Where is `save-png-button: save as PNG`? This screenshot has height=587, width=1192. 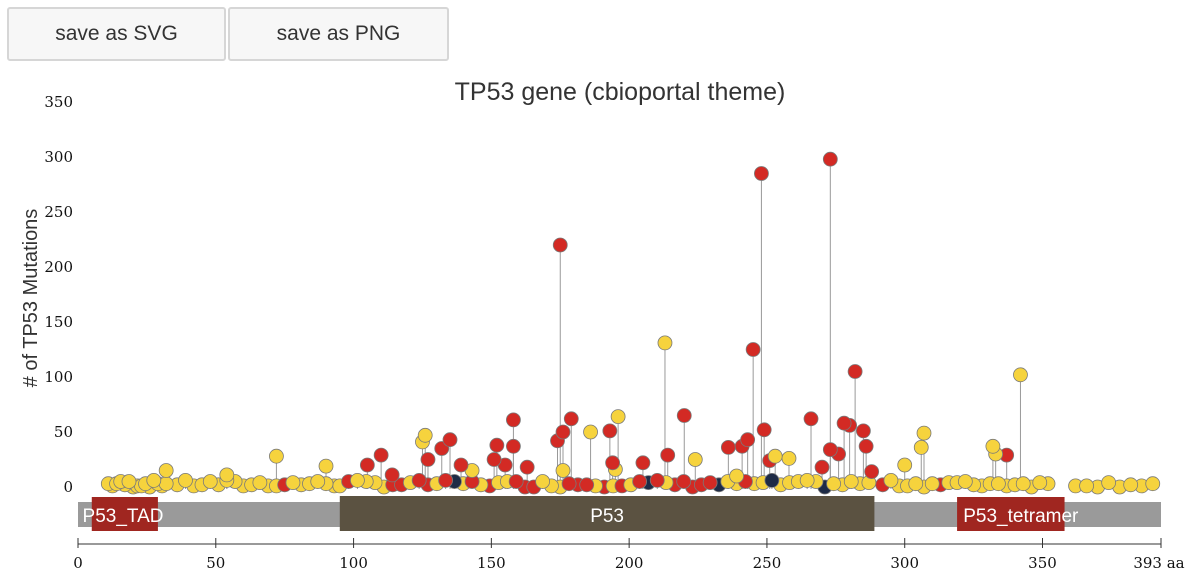
save-png-button: save as PNG is located at coordinates (338, 34).